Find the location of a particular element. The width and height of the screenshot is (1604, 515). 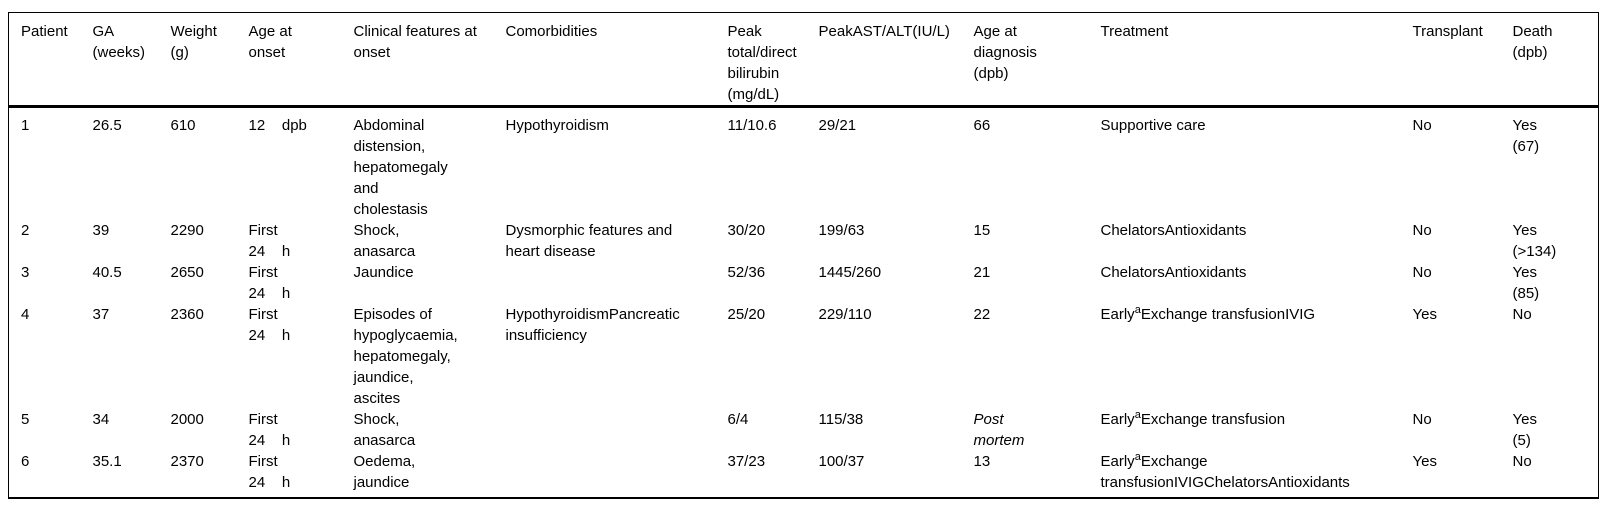

cell-weight: 2000 is located at coordinates (187, 419).